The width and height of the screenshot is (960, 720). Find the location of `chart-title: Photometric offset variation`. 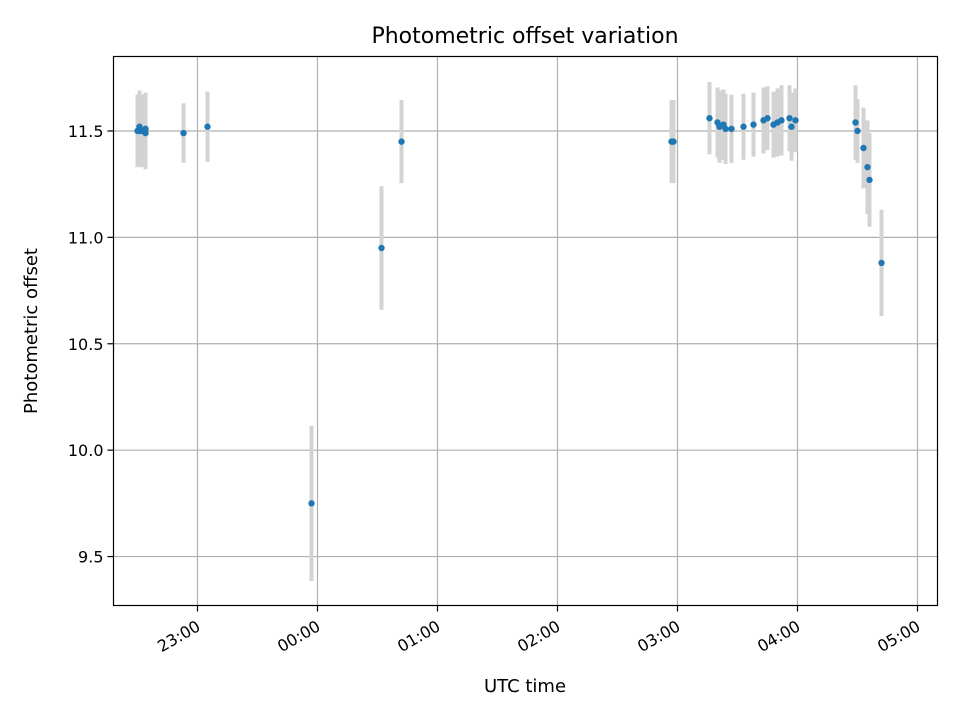

chart-title: Photometric offset variation is located at coordinates (524, 36).